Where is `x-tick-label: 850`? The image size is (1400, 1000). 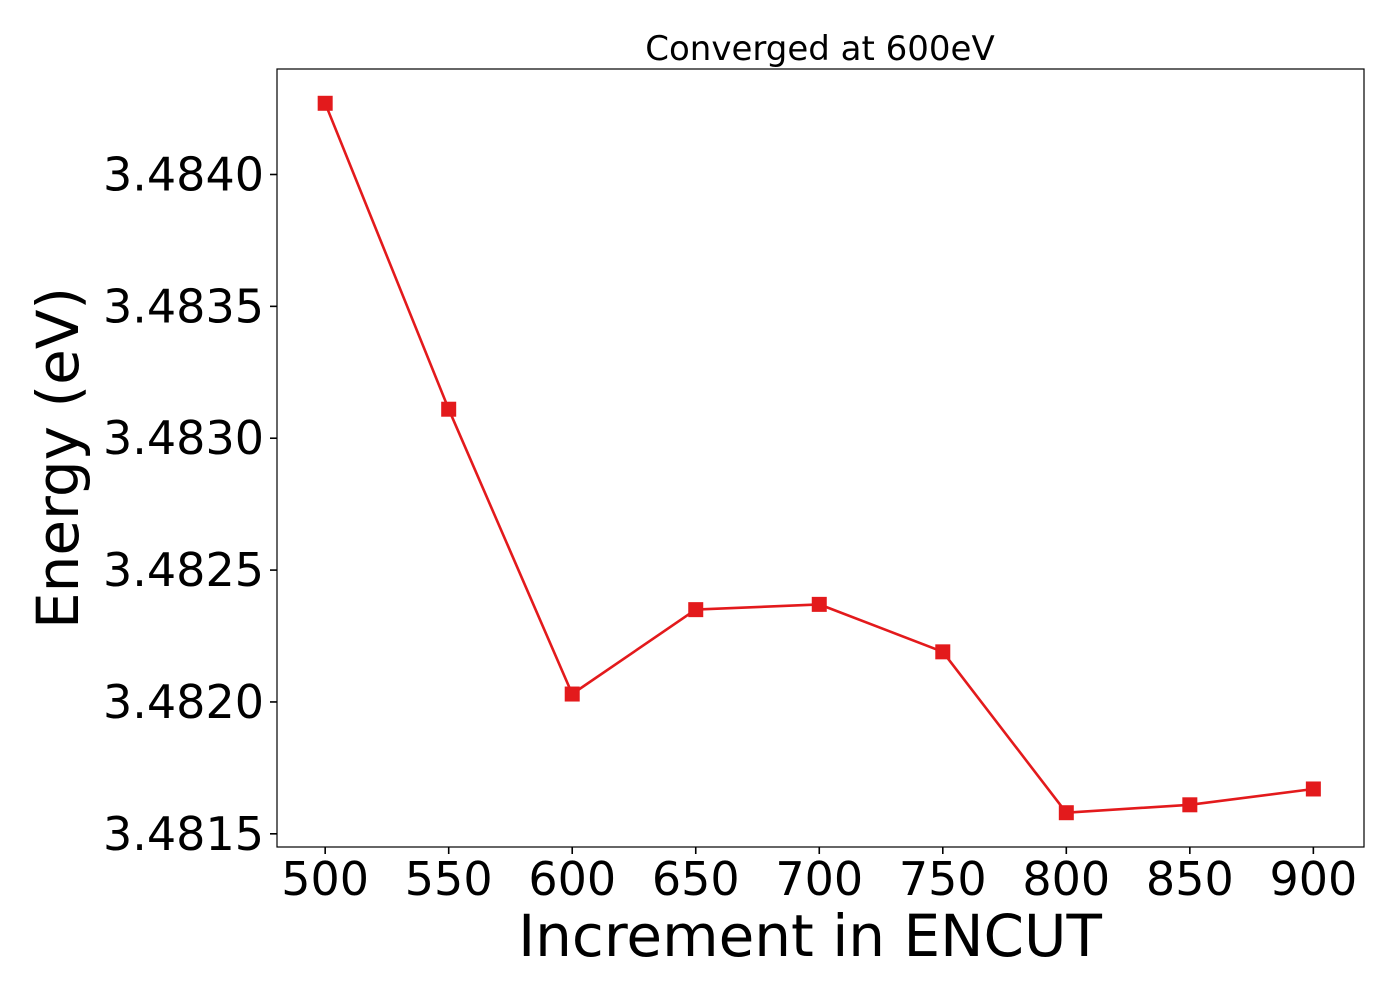
x-tick-label: 850 is located at coordinates (1190, 879).